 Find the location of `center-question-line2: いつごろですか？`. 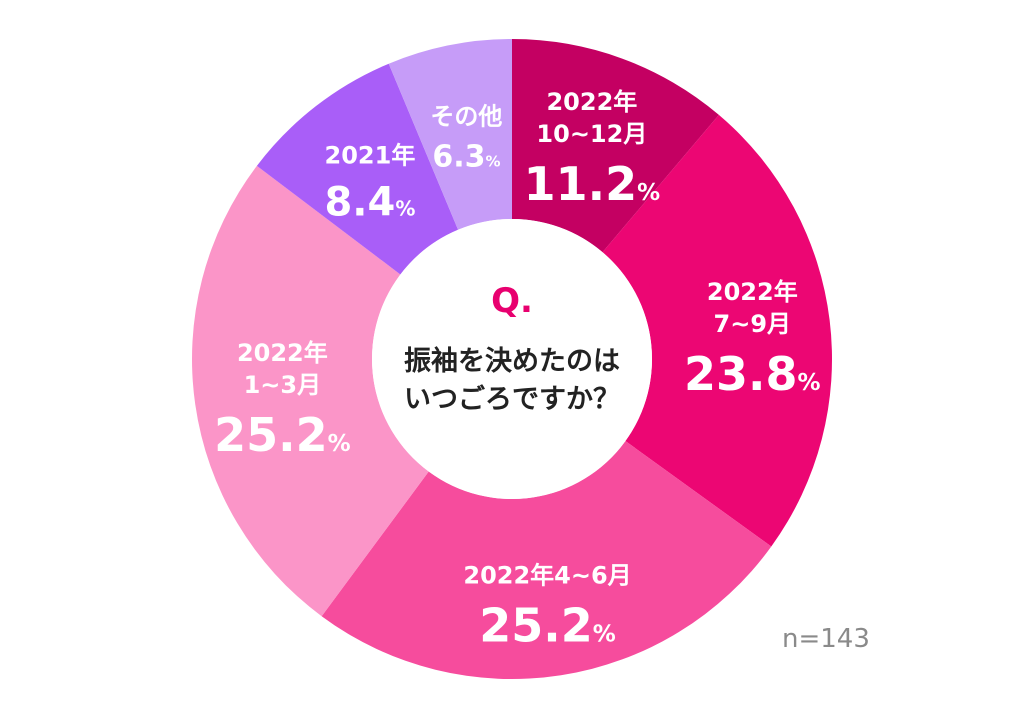

center-question-line2: いつごろですか？ is located at coordinates (512, 399).